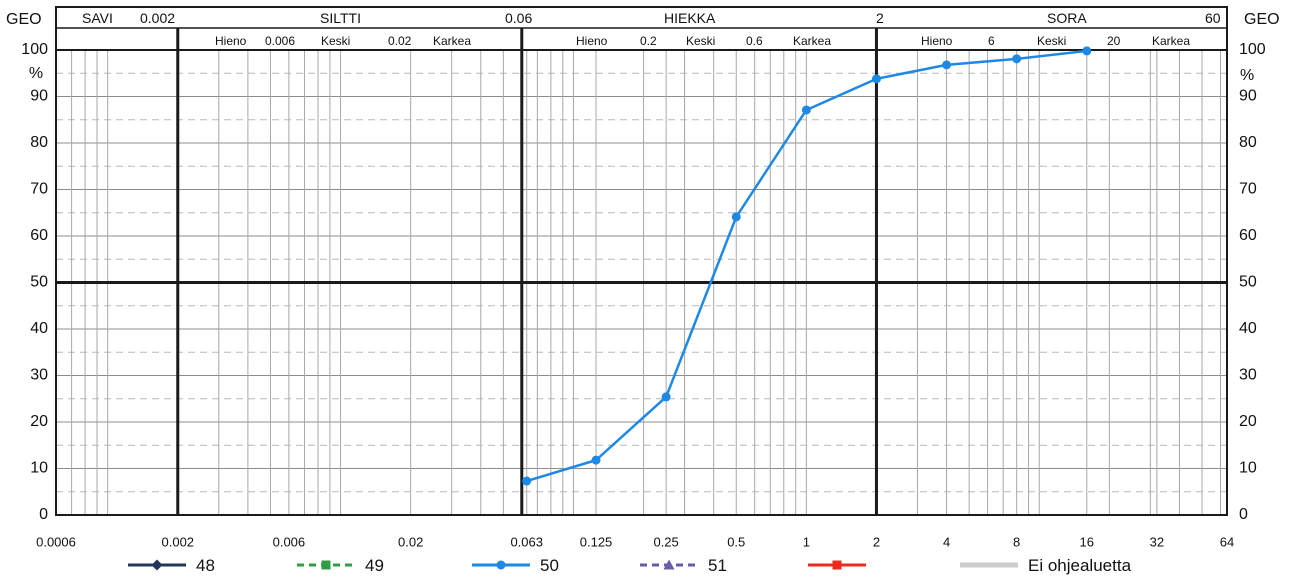 This screenshot has width=1299, height=578. I want to click on y-tick-label-left: 70, so click(39, 189).